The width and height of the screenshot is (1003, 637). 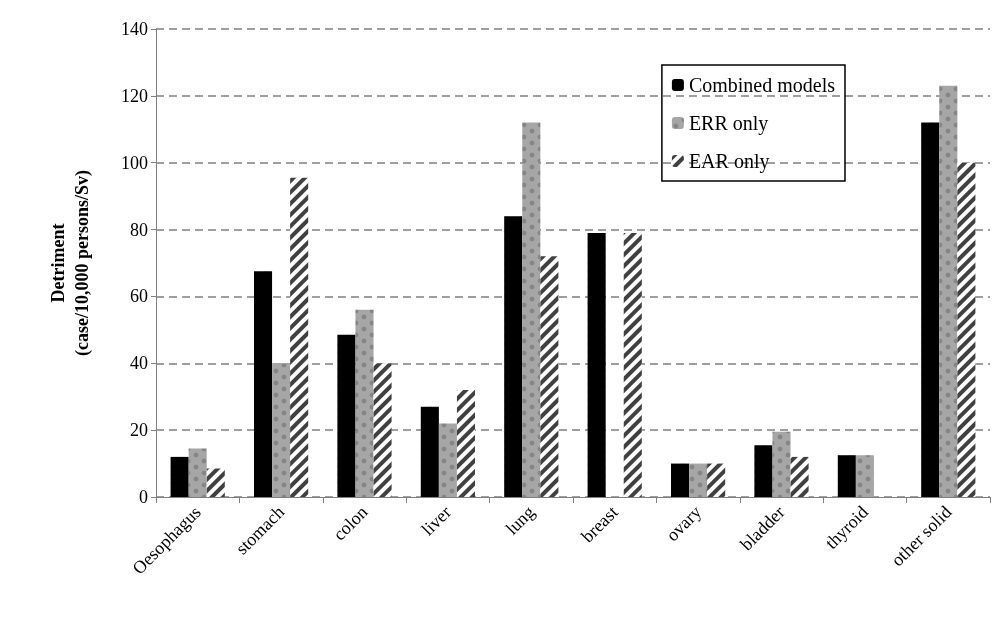 What do you see at coordinates (762, 85) in the screenshot?
I see `legend-label: Combined models` at bounding box center [762, 85].